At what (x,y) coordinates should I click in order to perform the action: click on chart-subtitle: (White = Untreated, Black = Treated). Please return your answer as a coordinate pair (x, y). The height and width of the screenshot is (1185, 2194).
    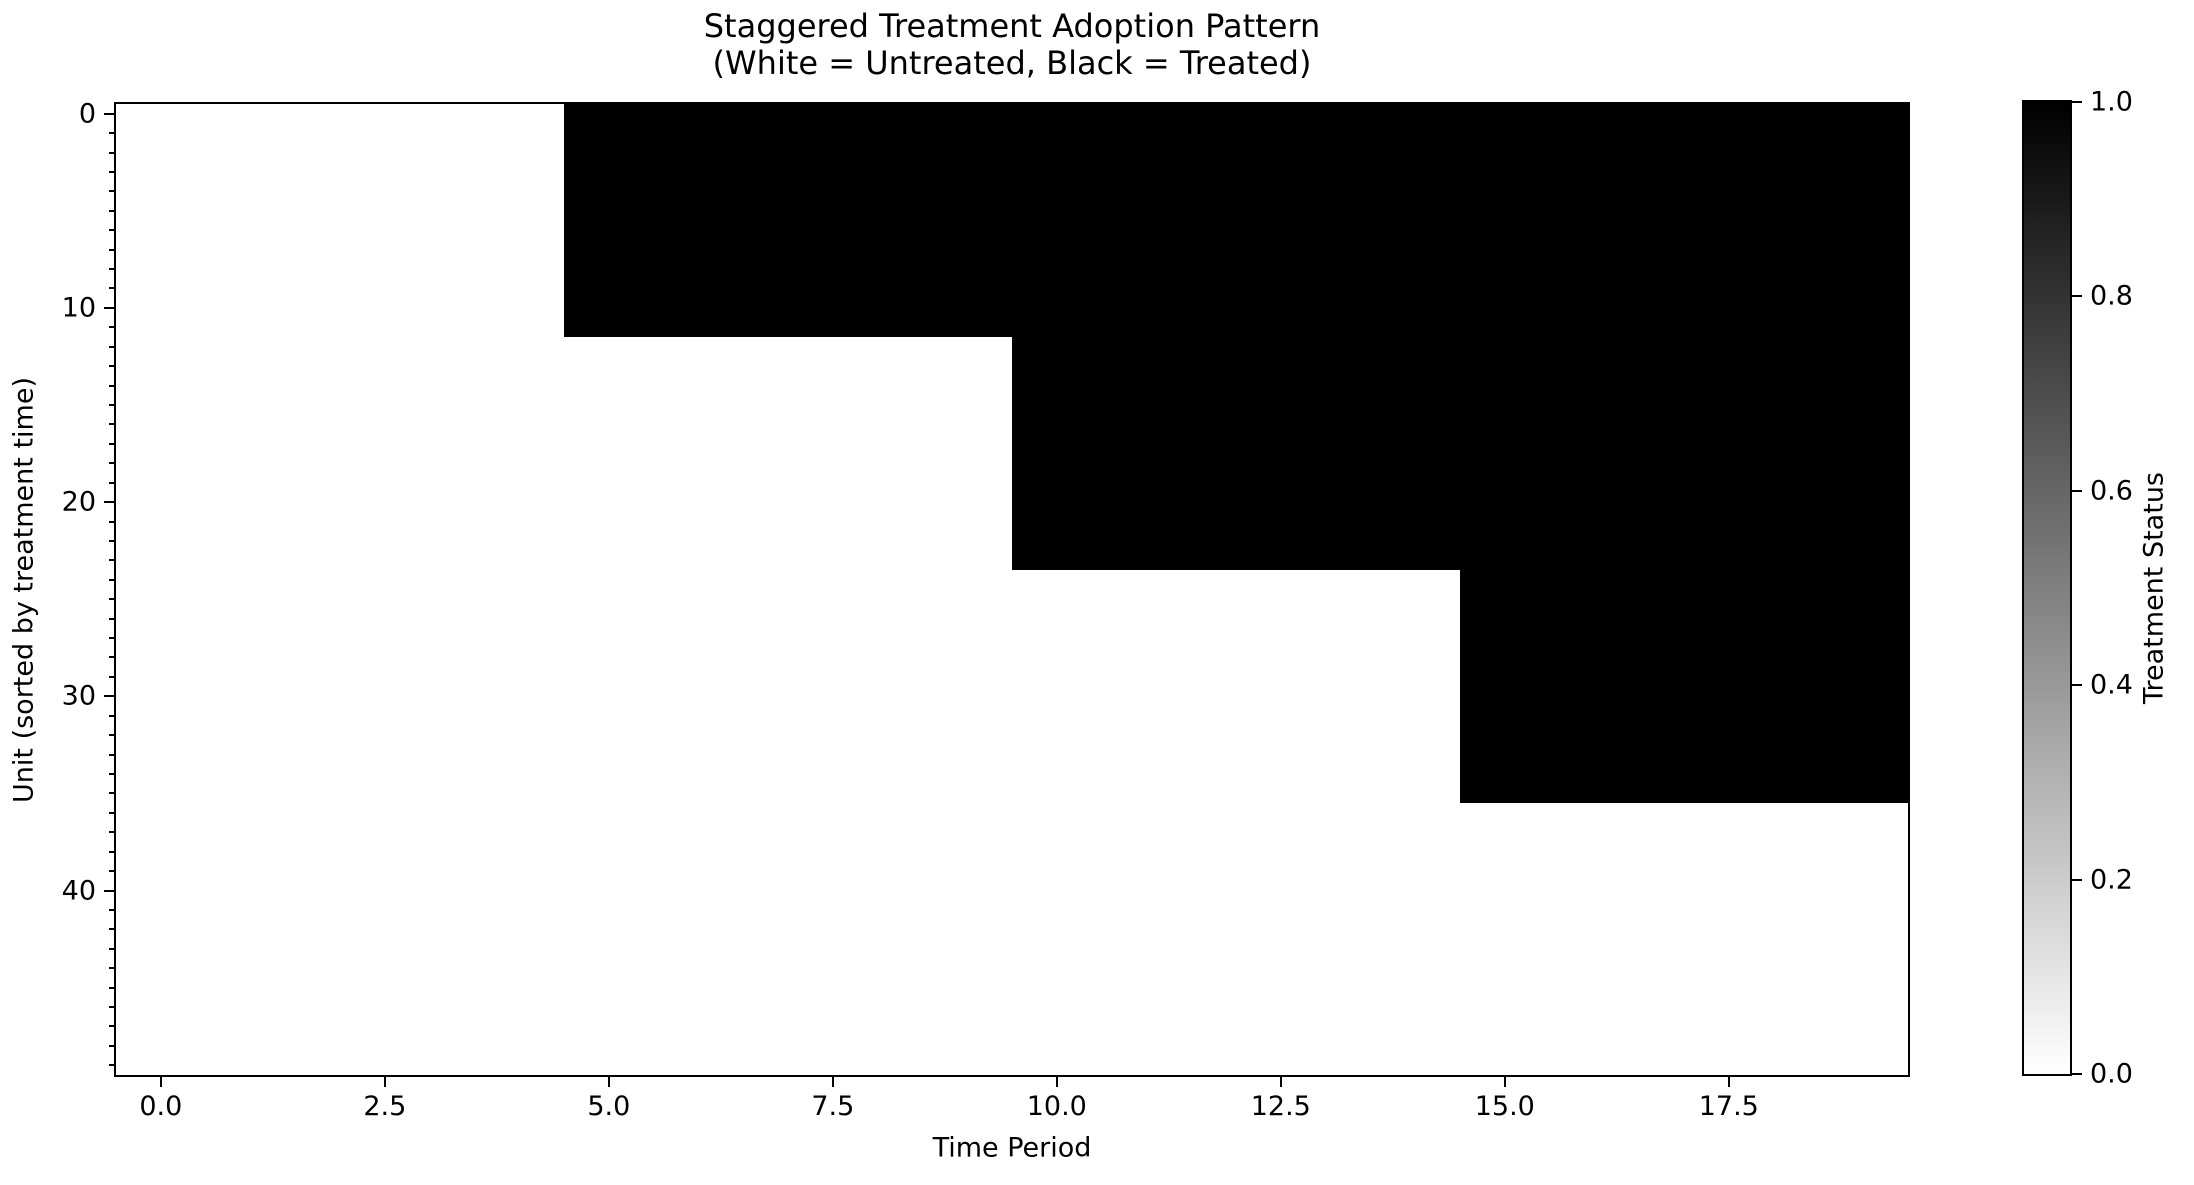
    Looking at the image, I should click on (1012, 63).